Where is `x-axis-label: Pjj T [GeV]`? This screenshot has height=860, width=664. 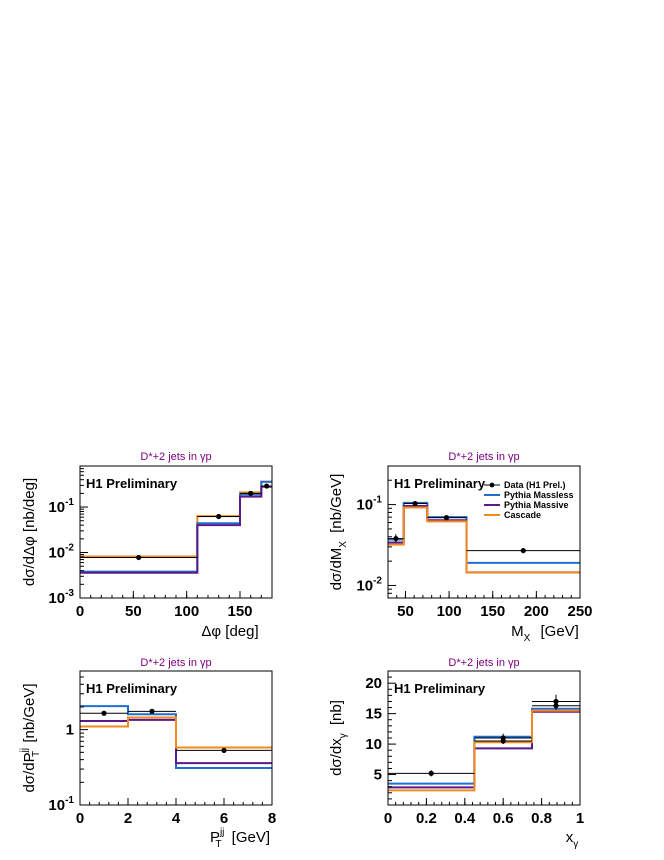
x-axis-label: Pjj T [GeV] is located at coordinates (240, 838).